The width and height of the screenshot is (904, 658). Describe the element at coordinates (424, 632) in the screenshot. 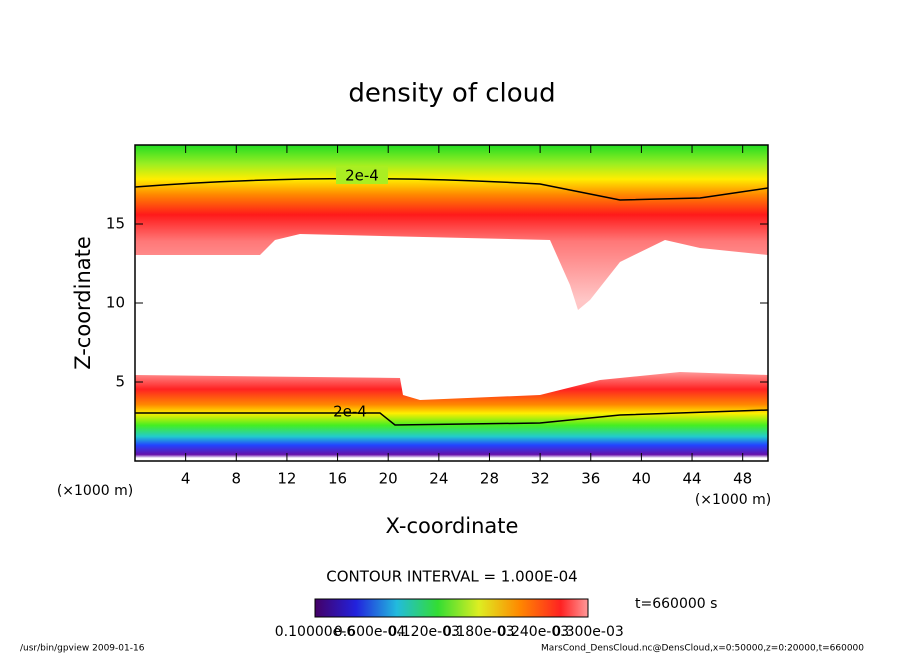

I see `colorbar-label: 0.120e-03` at that location.